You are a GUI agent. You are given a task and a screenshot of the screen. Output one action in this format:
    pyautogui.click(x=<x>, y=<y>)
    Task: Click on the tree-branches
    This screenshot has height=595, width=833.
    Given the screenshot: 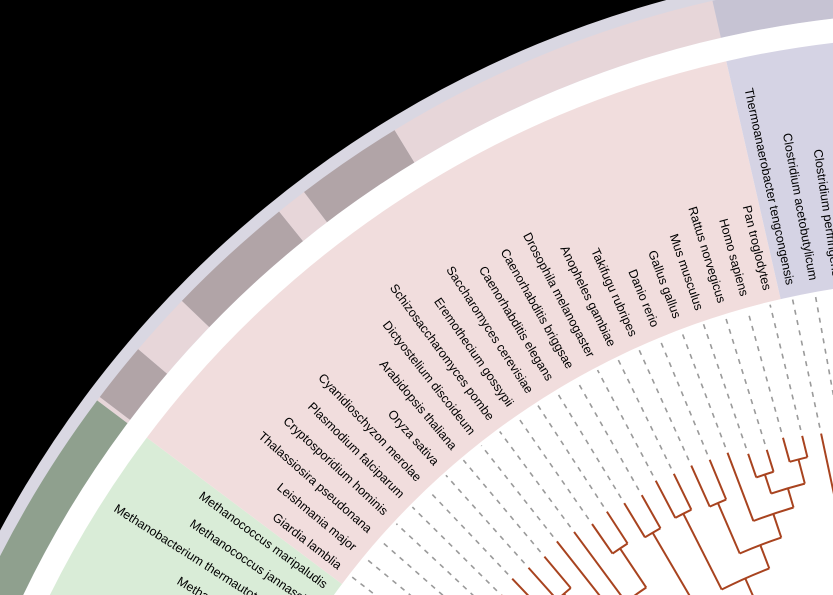 What is the action you would take?
    pyautogui.click(x=667, y=514)
    